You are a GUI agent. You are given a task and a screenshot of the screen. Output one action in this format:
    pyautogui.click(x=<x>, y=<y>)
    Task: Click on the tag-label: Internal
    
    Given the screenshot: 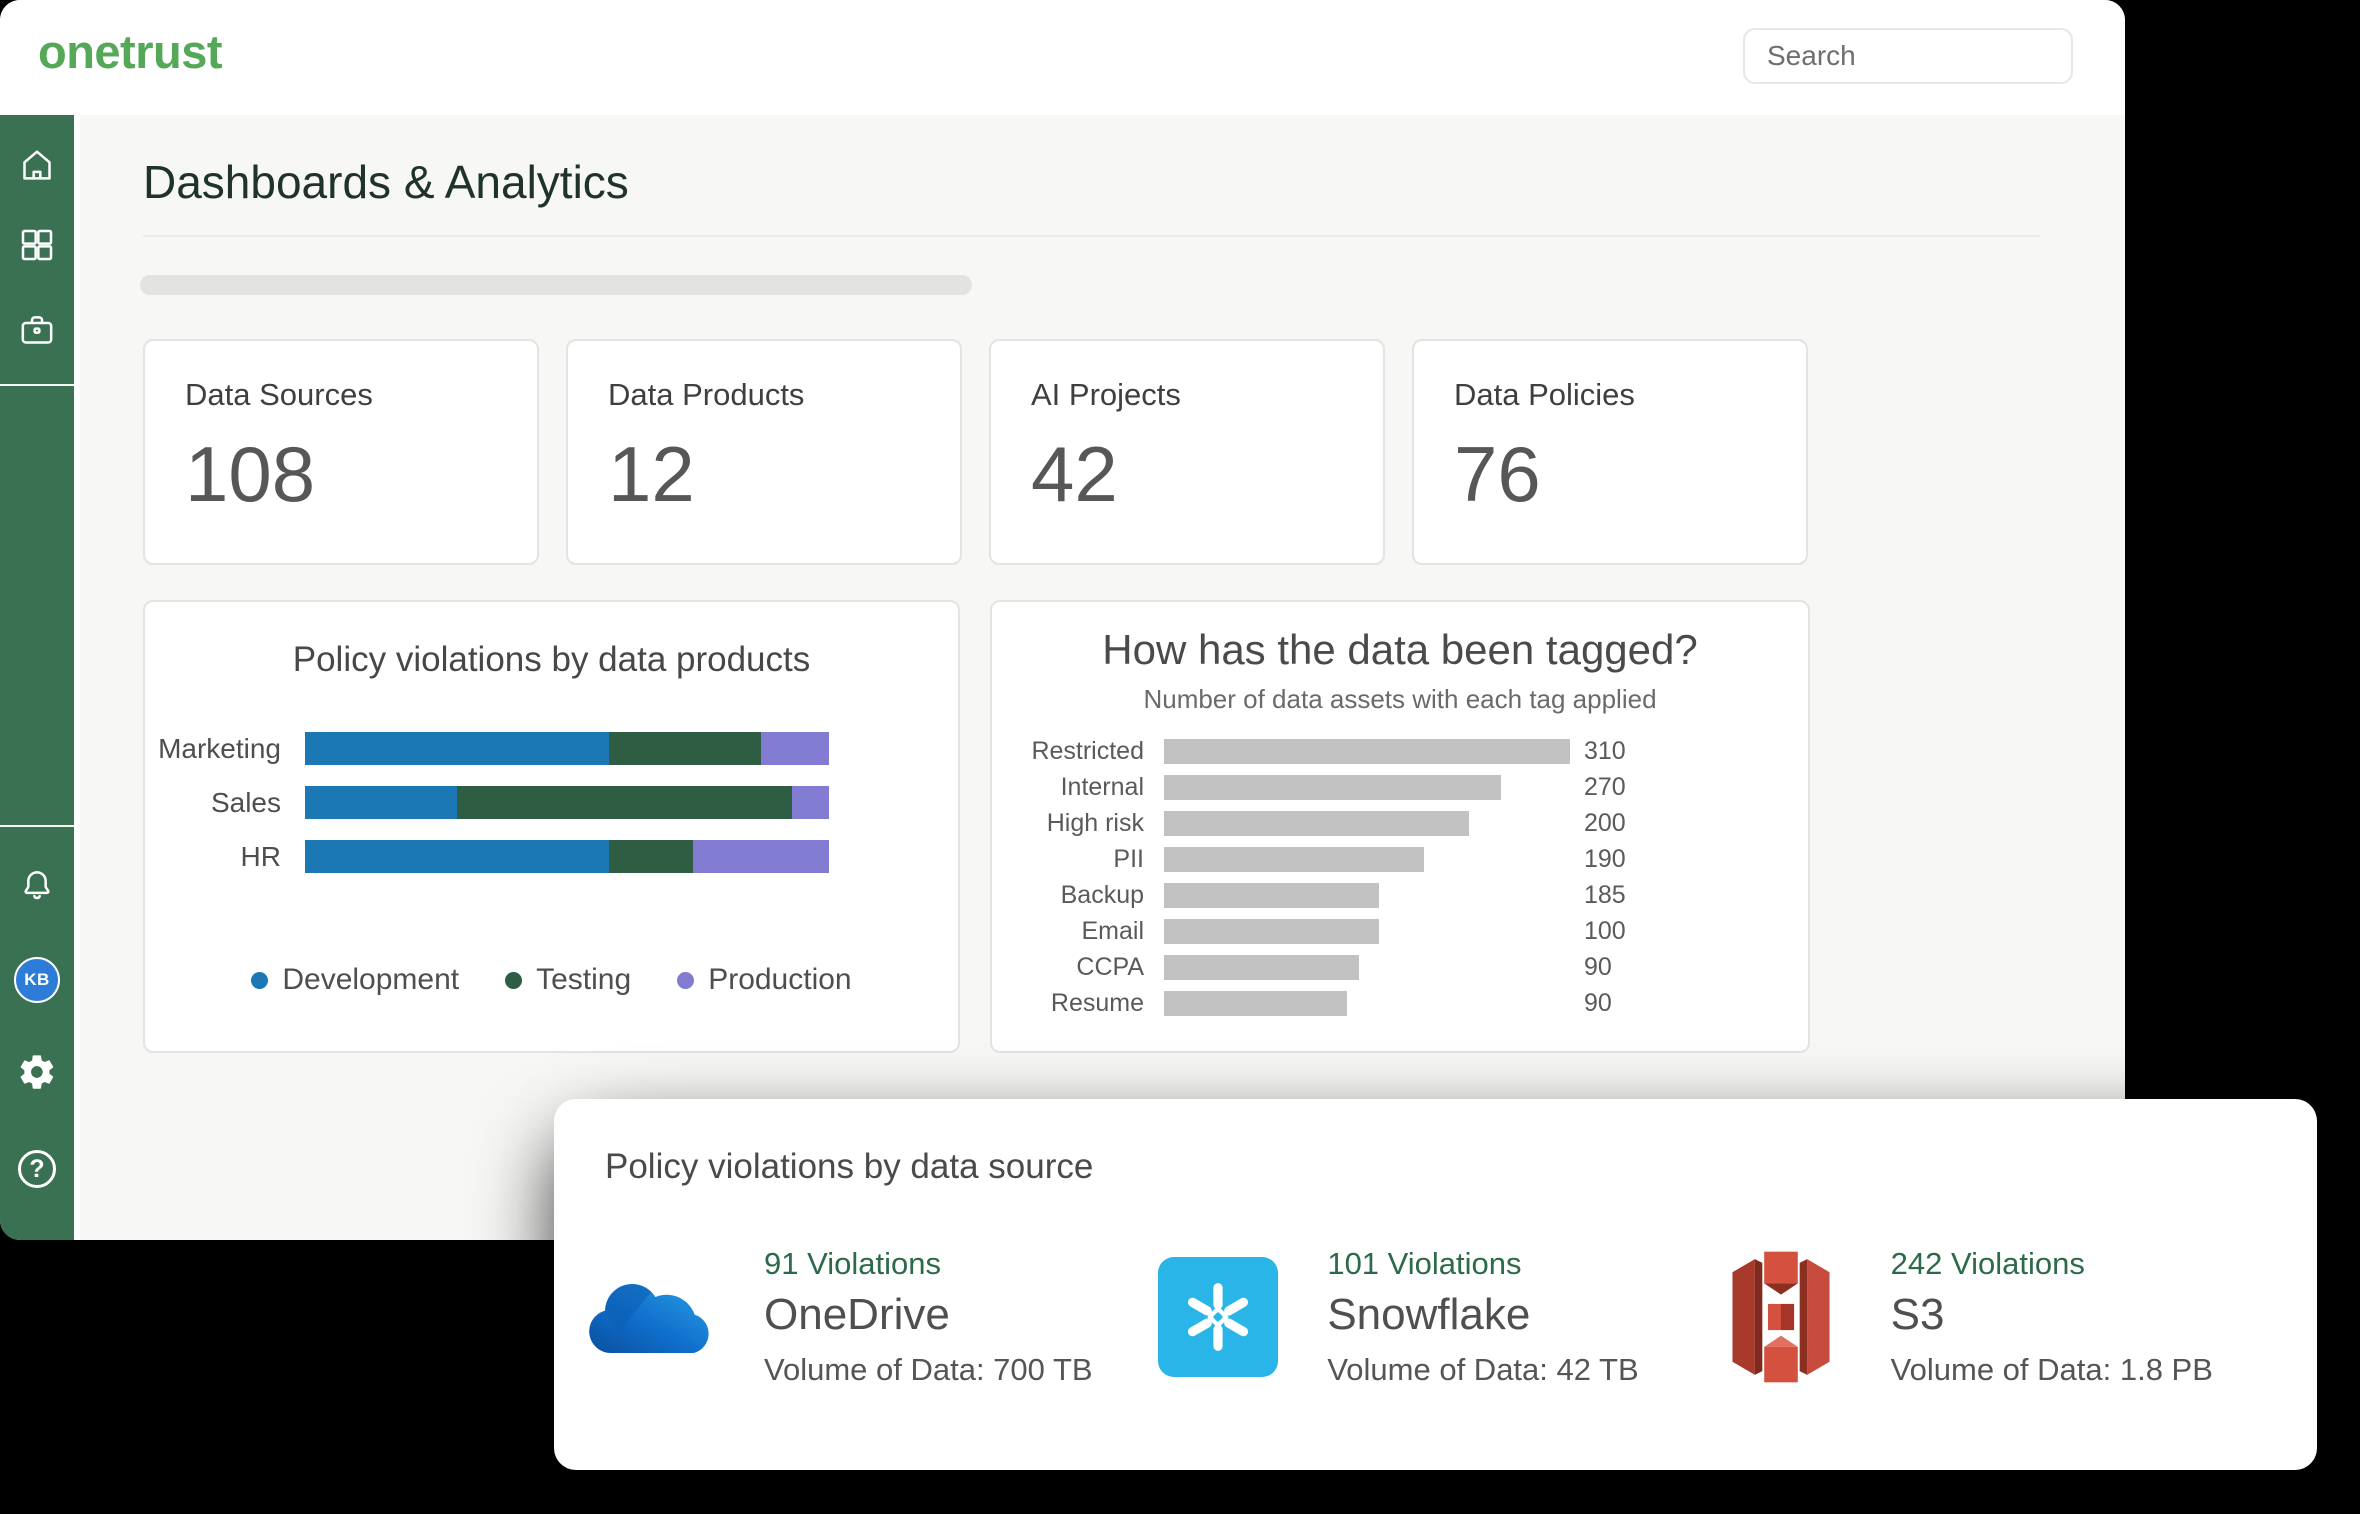 What is the action you would take?
    pyautogui.click(x=1102, y=786)
    